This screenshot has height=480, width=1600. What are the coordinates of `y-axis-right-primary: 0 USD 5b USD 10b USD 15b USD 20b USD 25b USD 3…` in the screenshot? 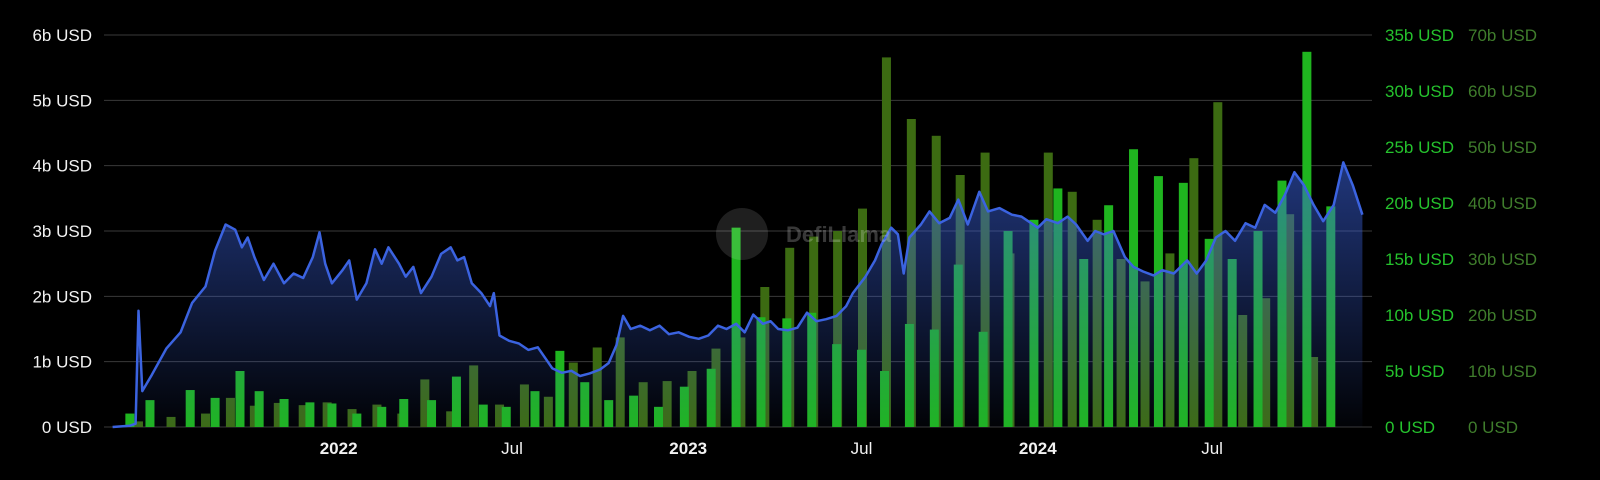 It's located at (1419, 231).